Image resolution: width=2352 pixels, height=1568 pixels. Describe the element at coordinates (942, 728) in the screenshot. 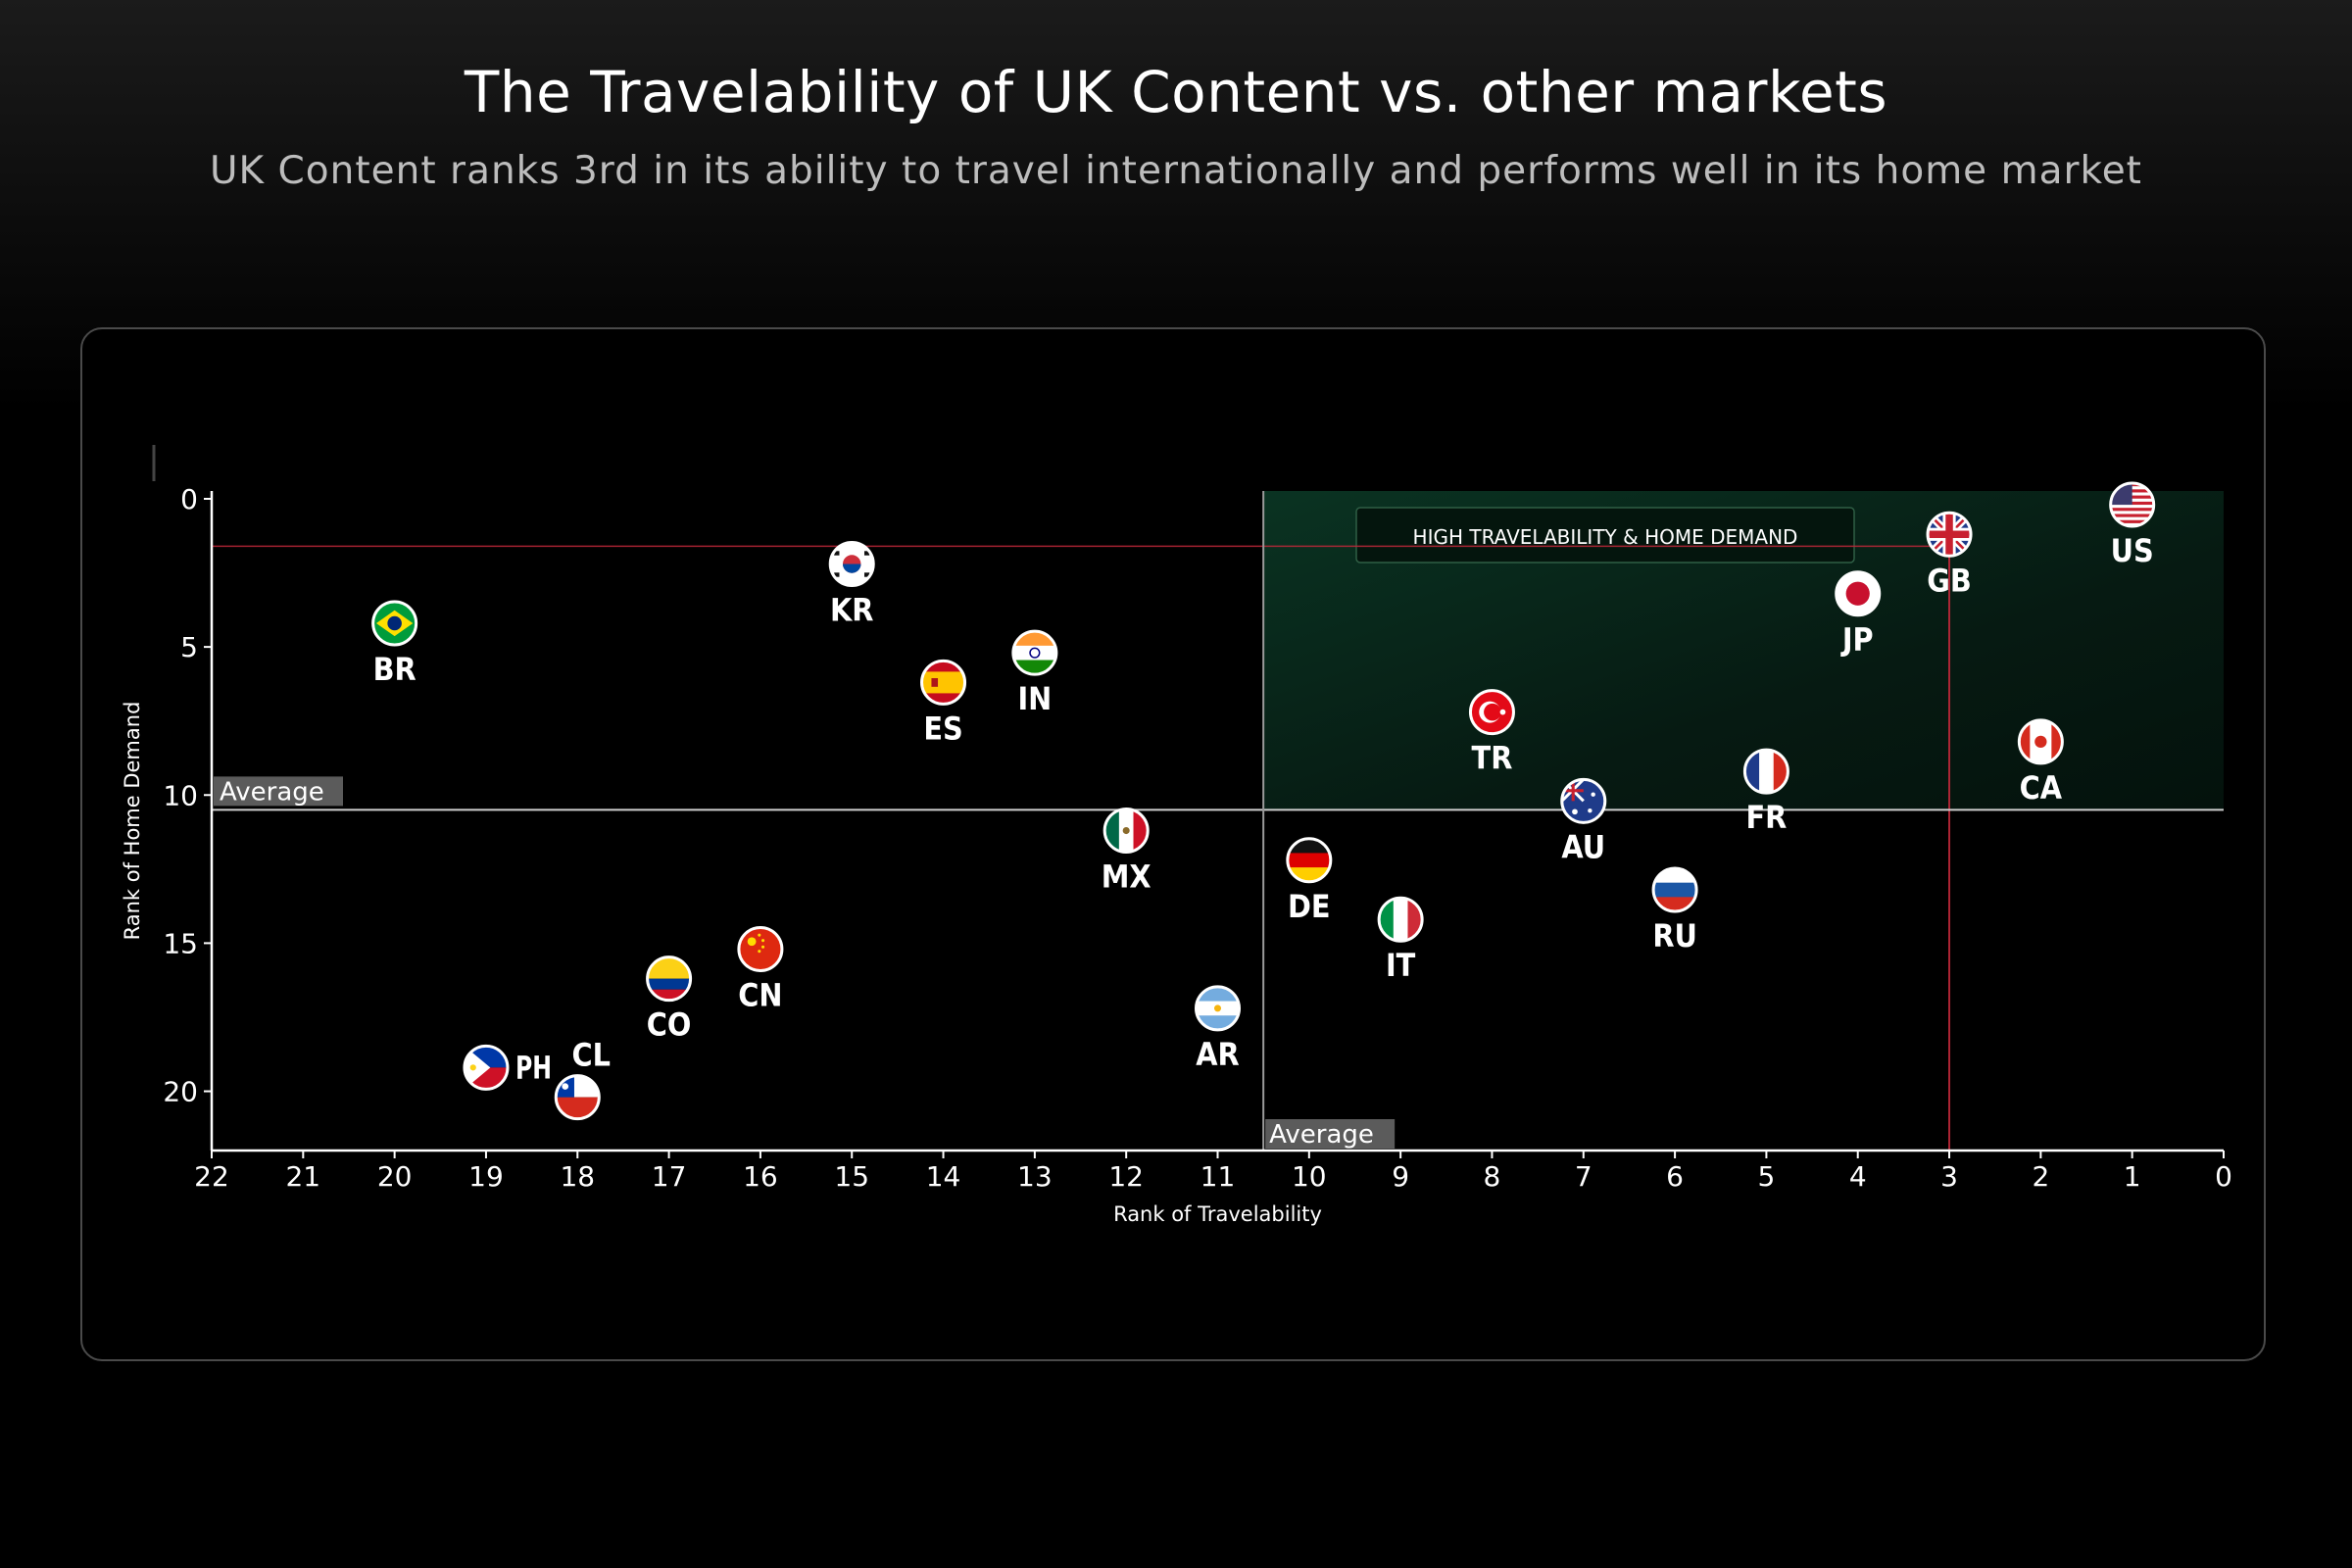

I see `point-label: ES` at that location.